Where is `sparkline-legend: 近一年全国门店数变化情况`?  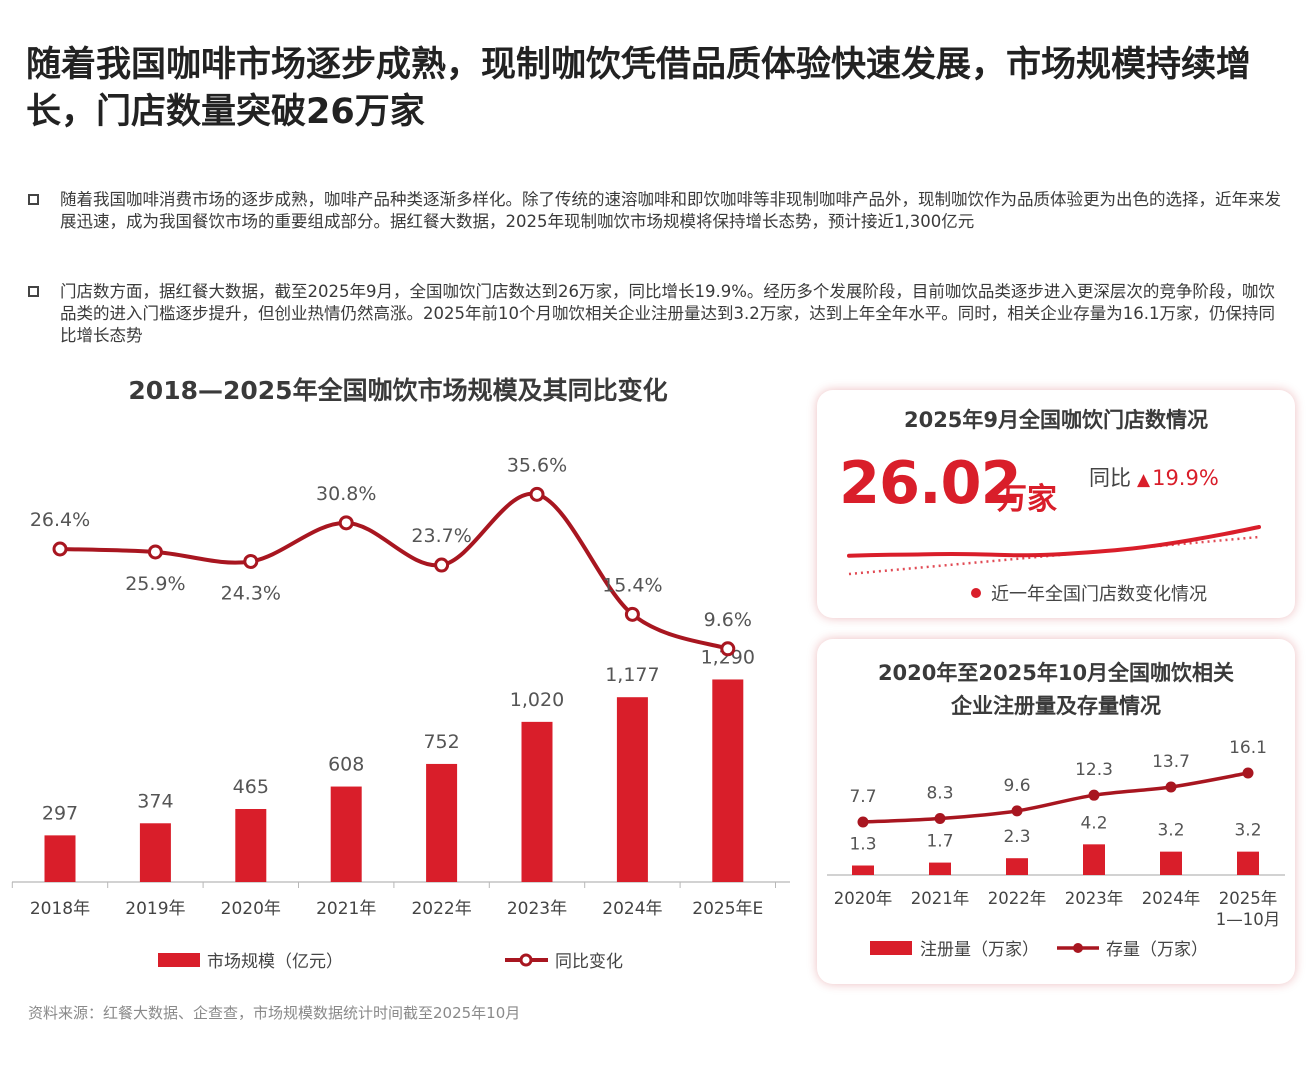
sparkline-legend: 近一年全国门店数变化情况 is located at coordinates (1089, 593).